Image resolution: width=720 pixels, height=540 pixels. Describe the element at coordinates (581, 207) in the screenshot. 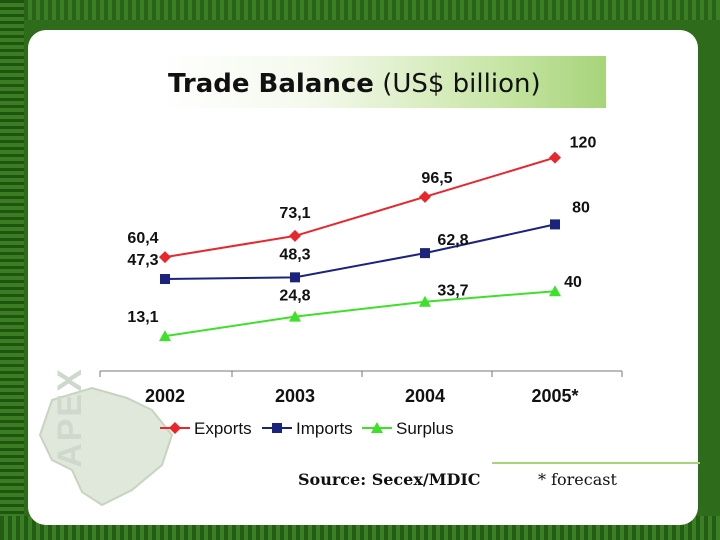

I see `data-label-imports: 80` at that location.